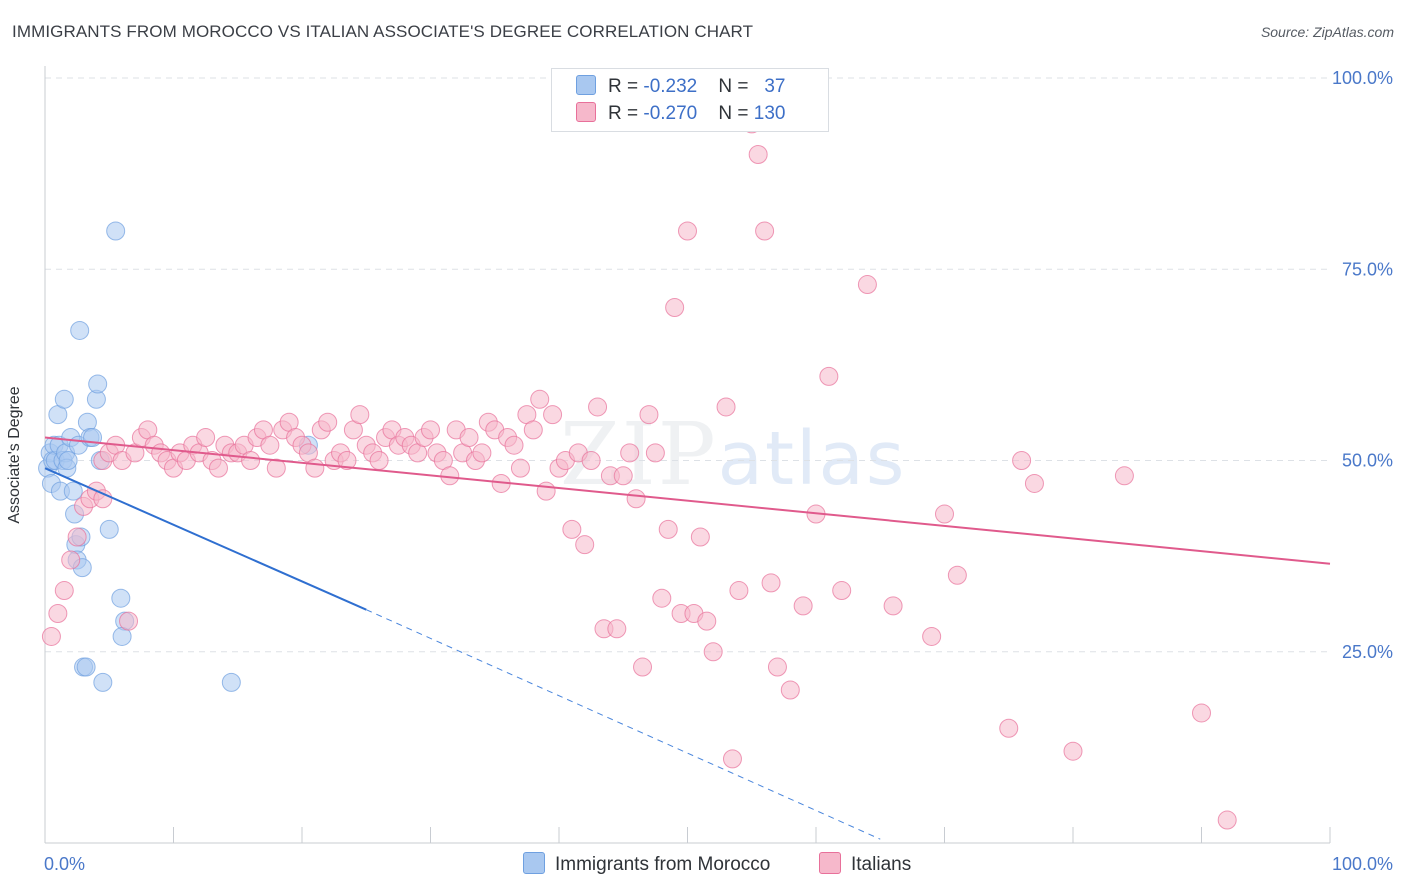 This screenshot has width=1406, height=892. What do you see at coordinates (775, 86) in the screenshot?
I see `legend-n-value: 37` at bounding box center [775, 86].